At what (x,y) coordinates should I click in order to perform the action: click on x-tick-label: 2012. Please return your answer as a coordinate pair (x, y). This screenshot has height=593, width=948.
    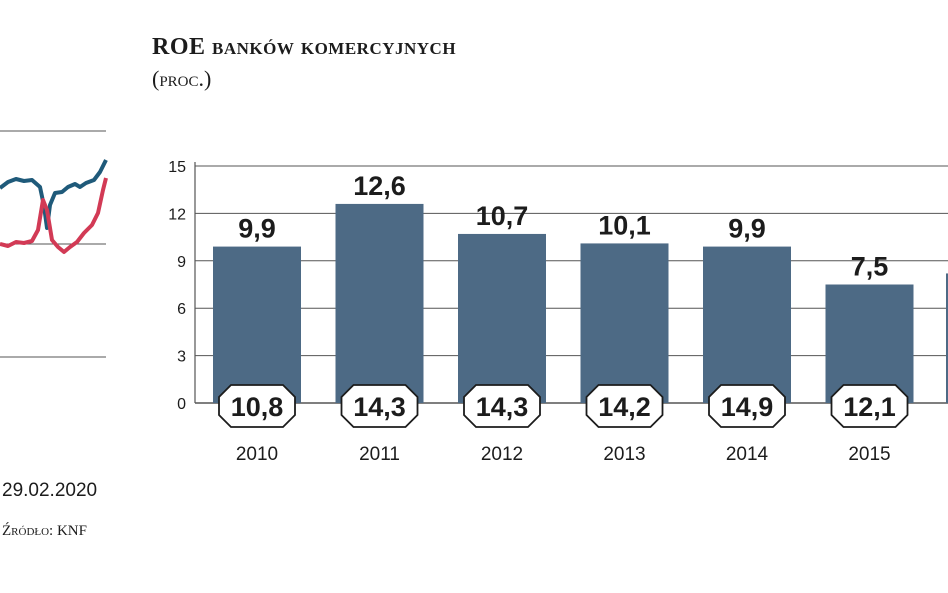
    Looking at the image, I should click on (502, 454).